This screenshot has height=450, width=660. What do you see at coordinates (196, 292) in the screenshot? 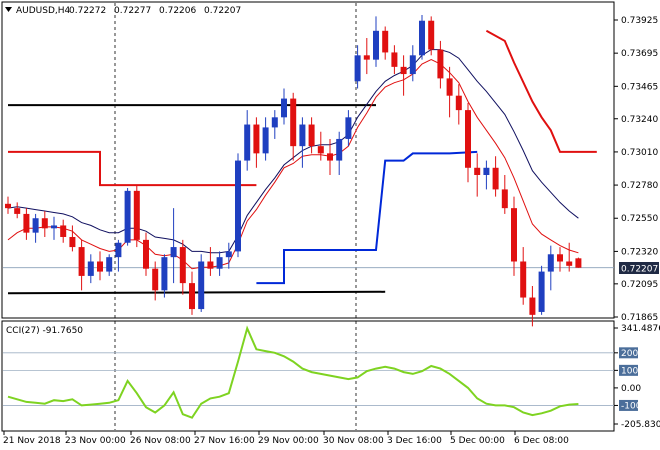
I see `black-level-lower` at bounding box center [196, 292].